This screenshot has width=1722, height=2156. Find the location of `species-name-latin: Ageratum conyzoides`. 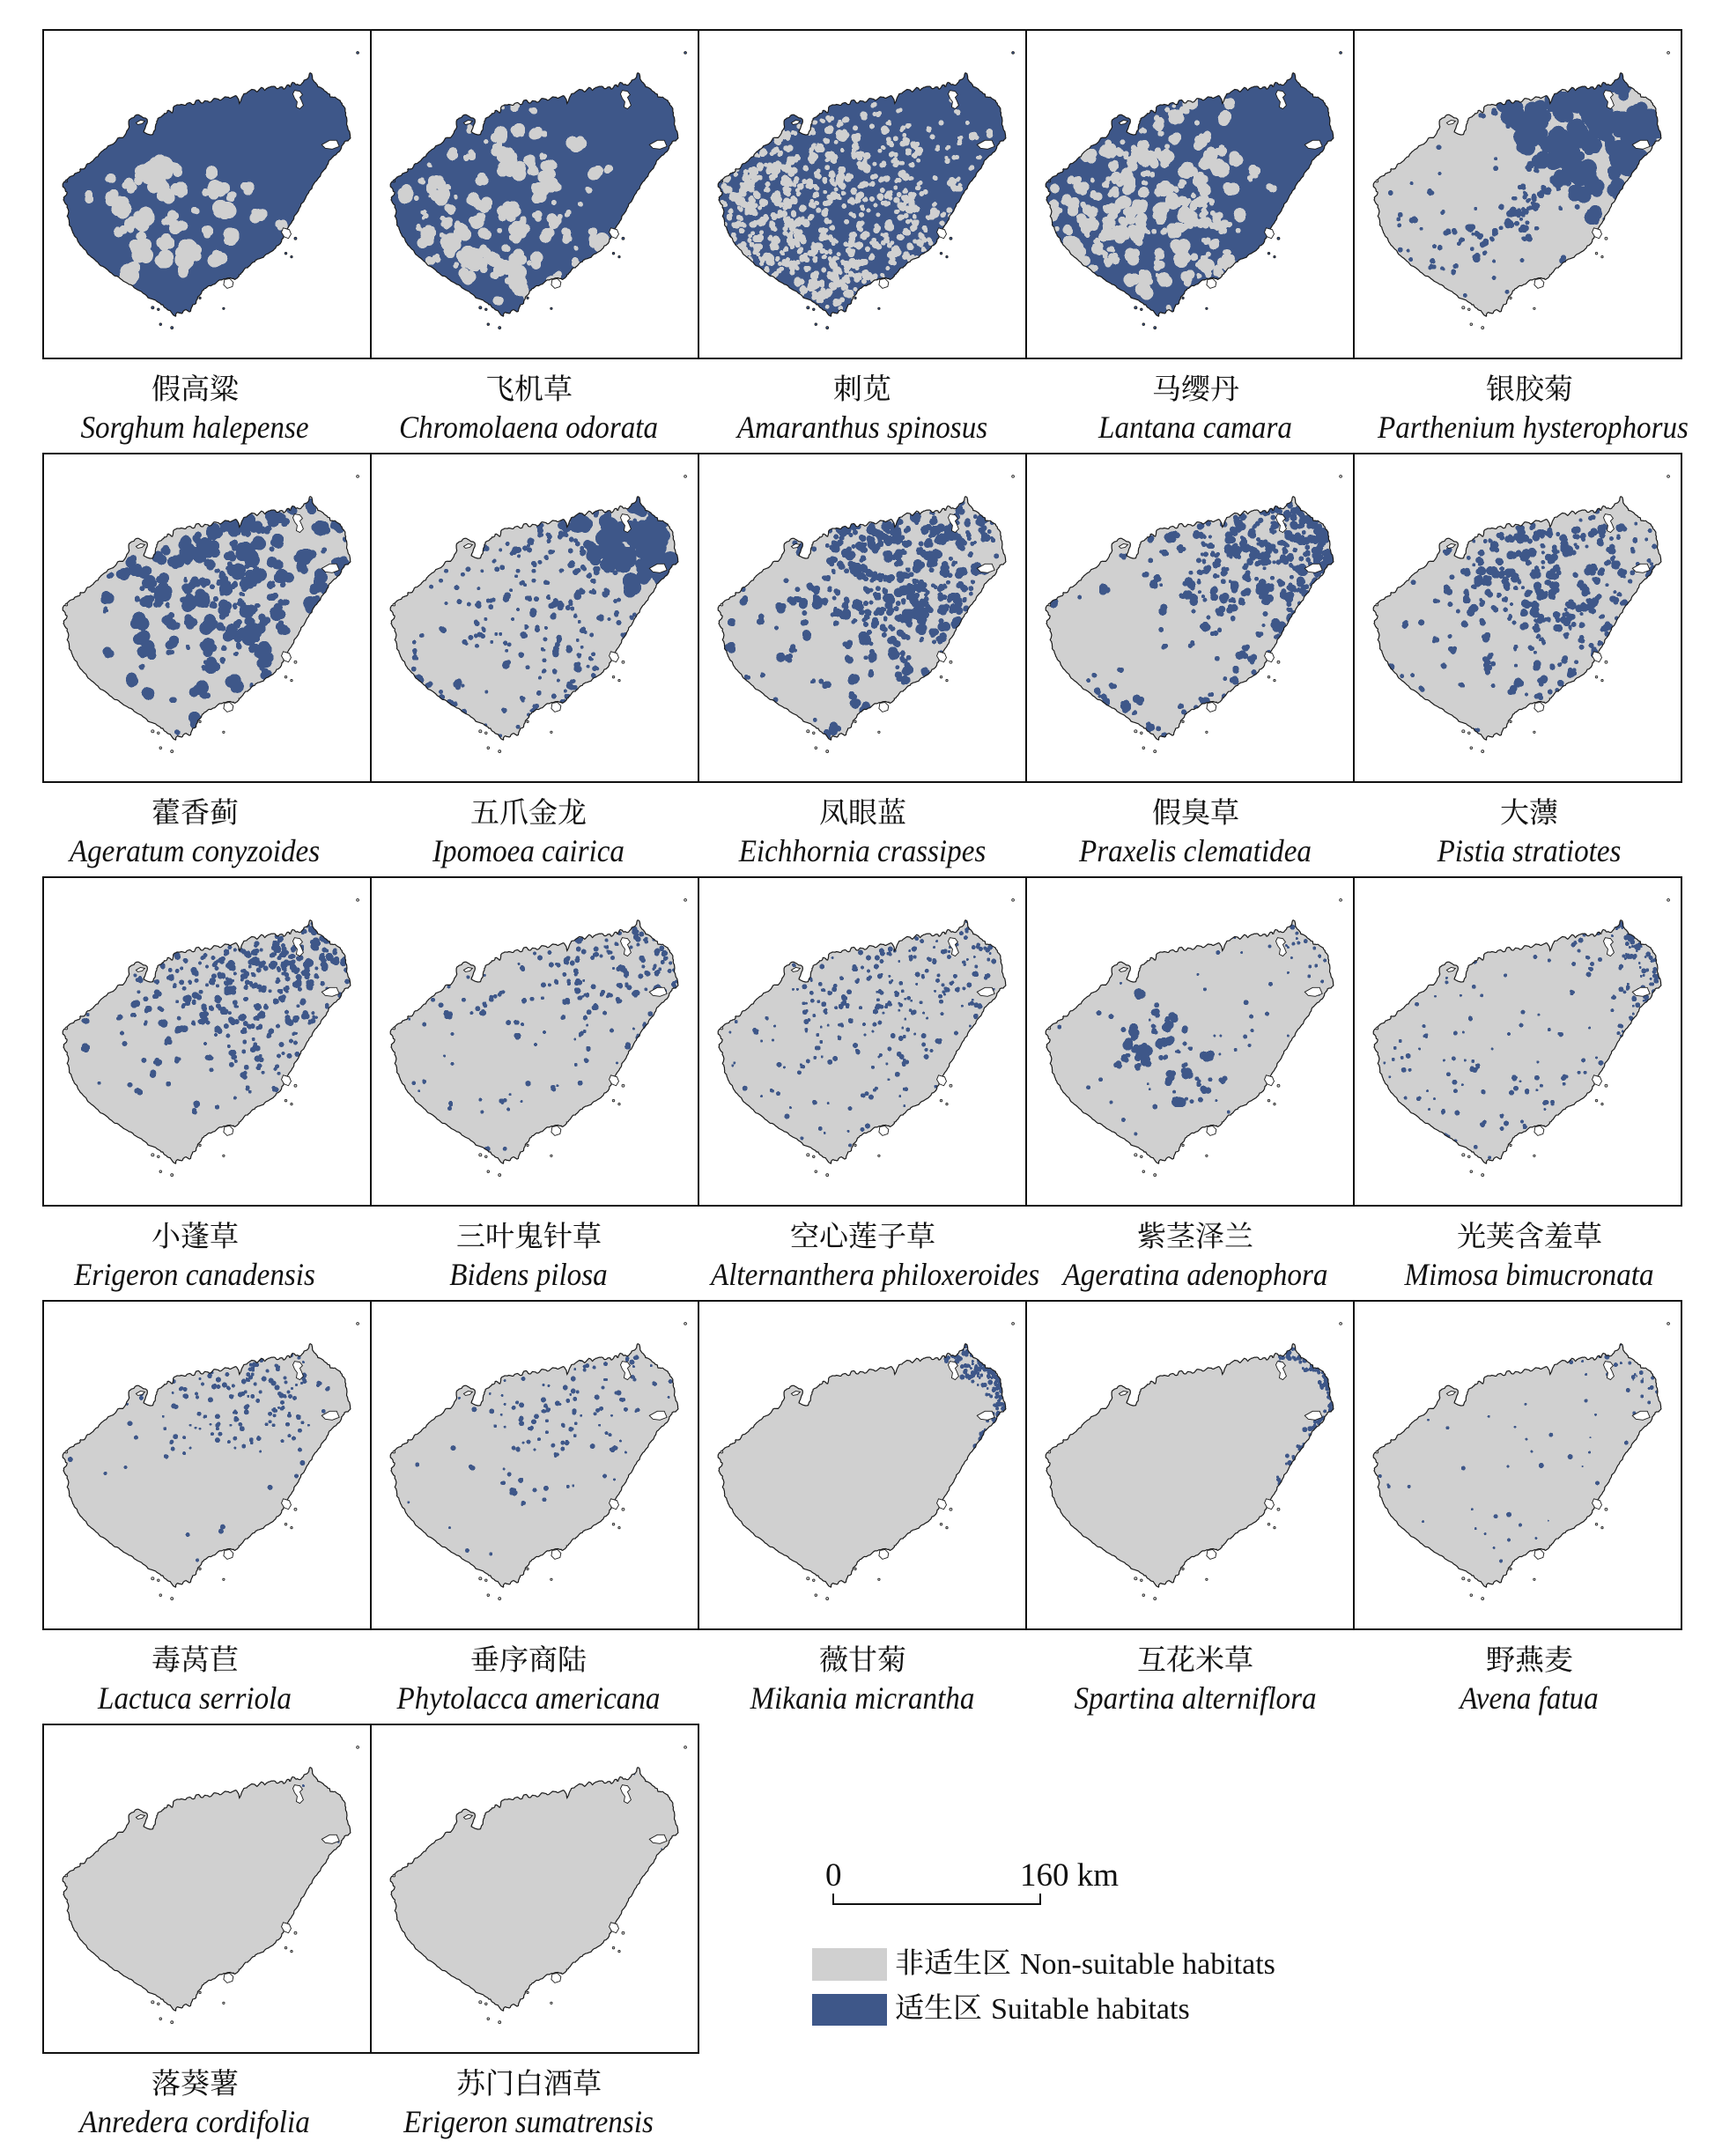

species-name-latin: Ageratum conyzoides is located at coordinates (195, 850).